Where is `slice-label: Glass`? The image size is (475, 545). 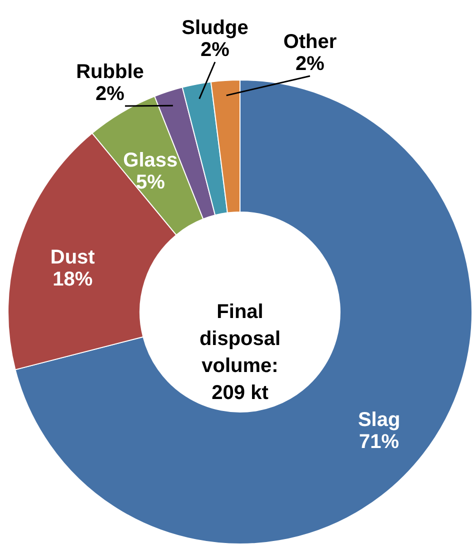
slice-label: Glass is located at coordinates (150, 161).